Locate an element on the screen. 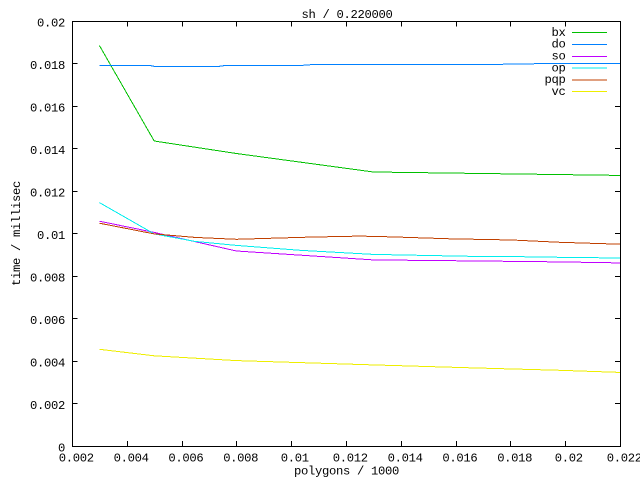  svg-text: time / millisec is located at coordinates (17, 233).